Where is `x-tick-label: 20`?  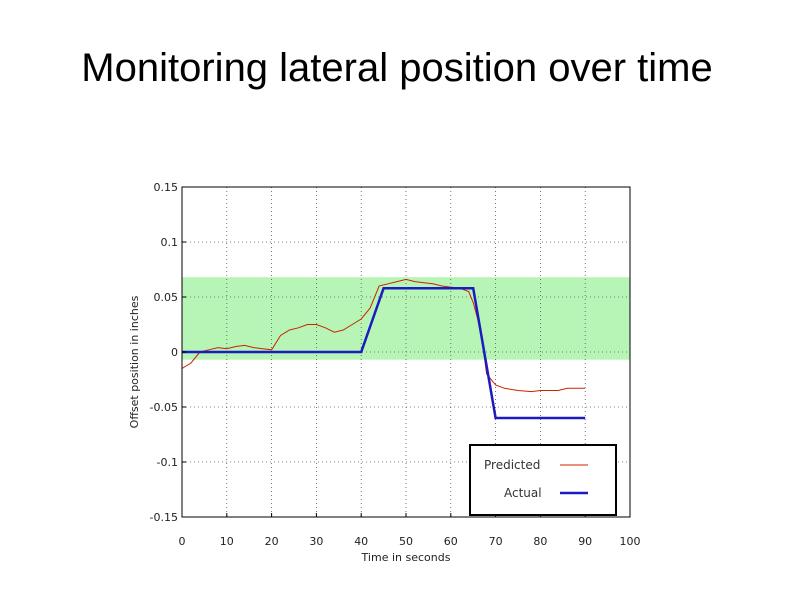 x-tick-label: 20 is located at coordinates (272, 541).